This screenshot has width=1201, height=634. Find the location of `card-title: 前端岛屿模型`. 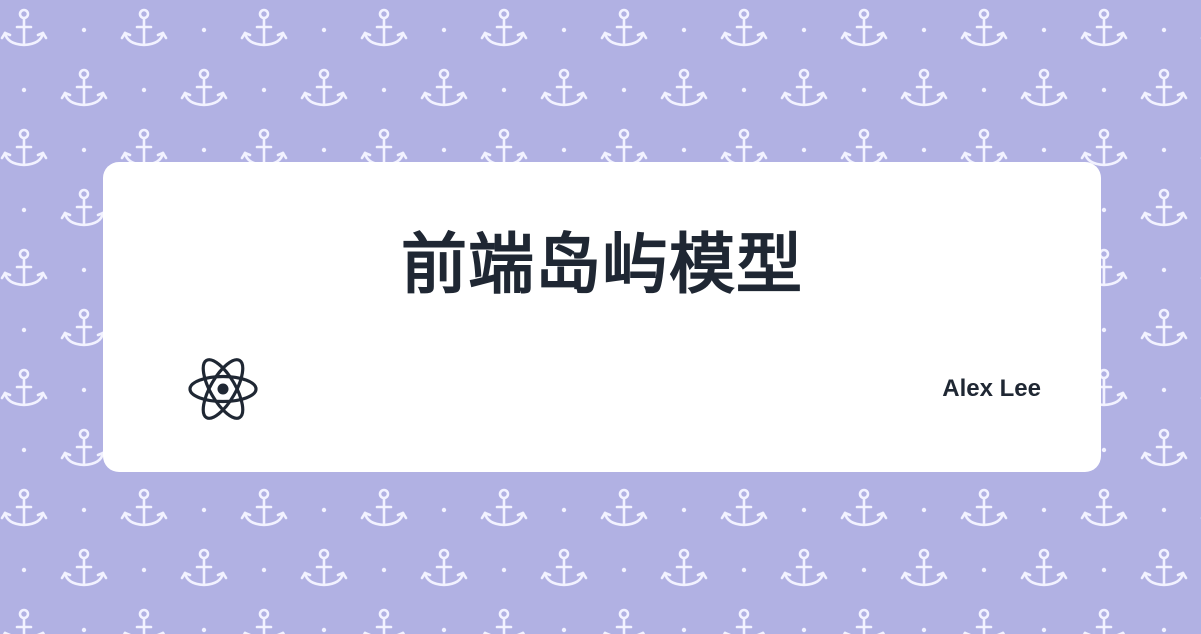

card-title: 前端岛屿模型 is located at coordinates (602, 264).